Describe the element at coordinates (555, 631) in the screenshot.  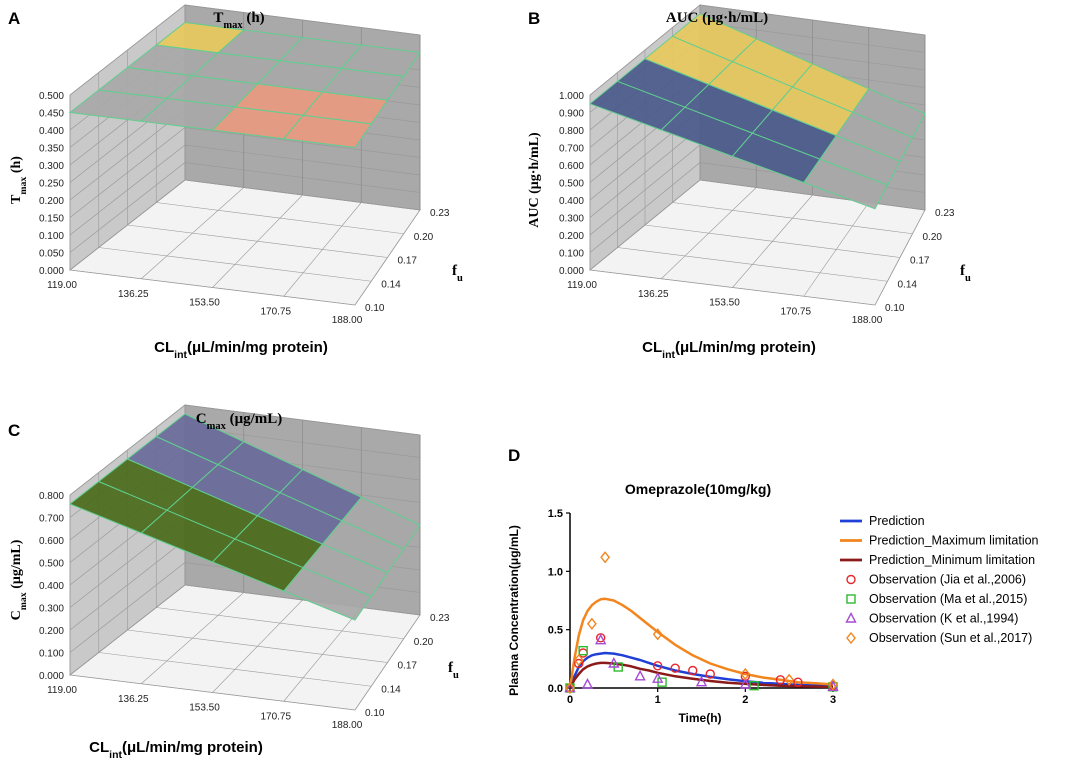
I see `y-tick-label: 0.5` at that location.